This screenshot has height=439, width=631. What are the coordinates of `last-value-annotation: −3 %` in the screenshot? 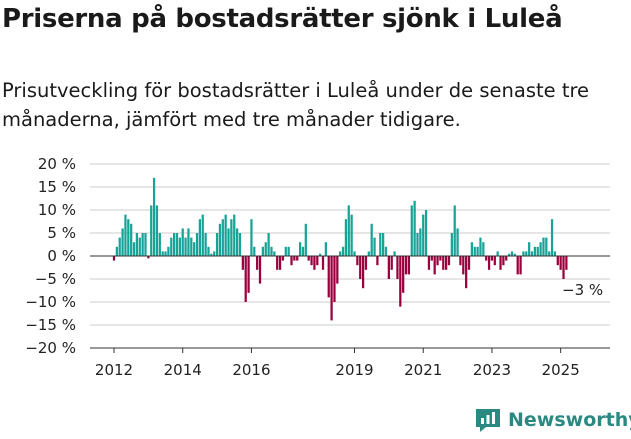 It's located at (582, 290).